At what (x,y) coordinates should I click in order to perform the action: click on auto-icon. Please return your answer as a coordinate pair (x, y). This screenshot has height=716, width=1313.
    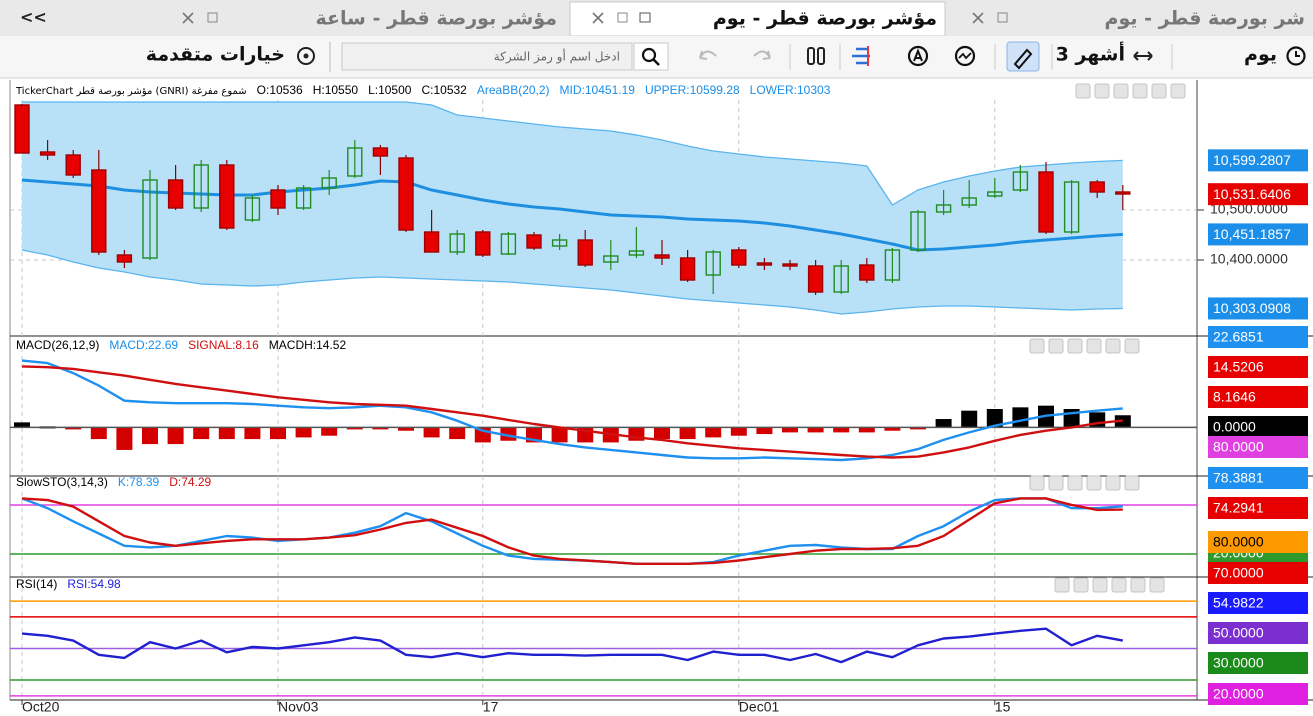
    Looking at the image, I should click on (918, 56).